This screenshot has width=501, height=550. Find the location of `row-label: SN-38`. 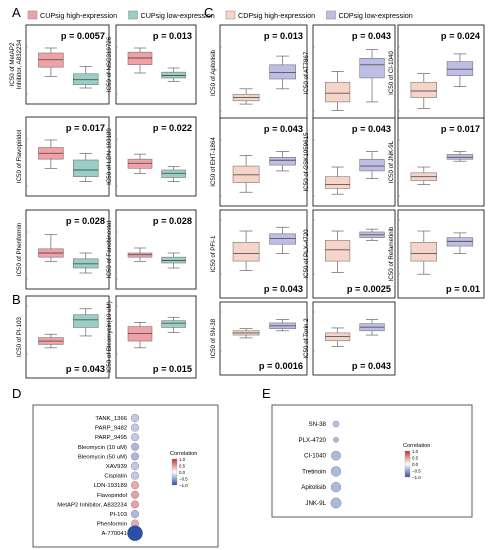

row-label: SN-38 is located at coordinates (317, 424).